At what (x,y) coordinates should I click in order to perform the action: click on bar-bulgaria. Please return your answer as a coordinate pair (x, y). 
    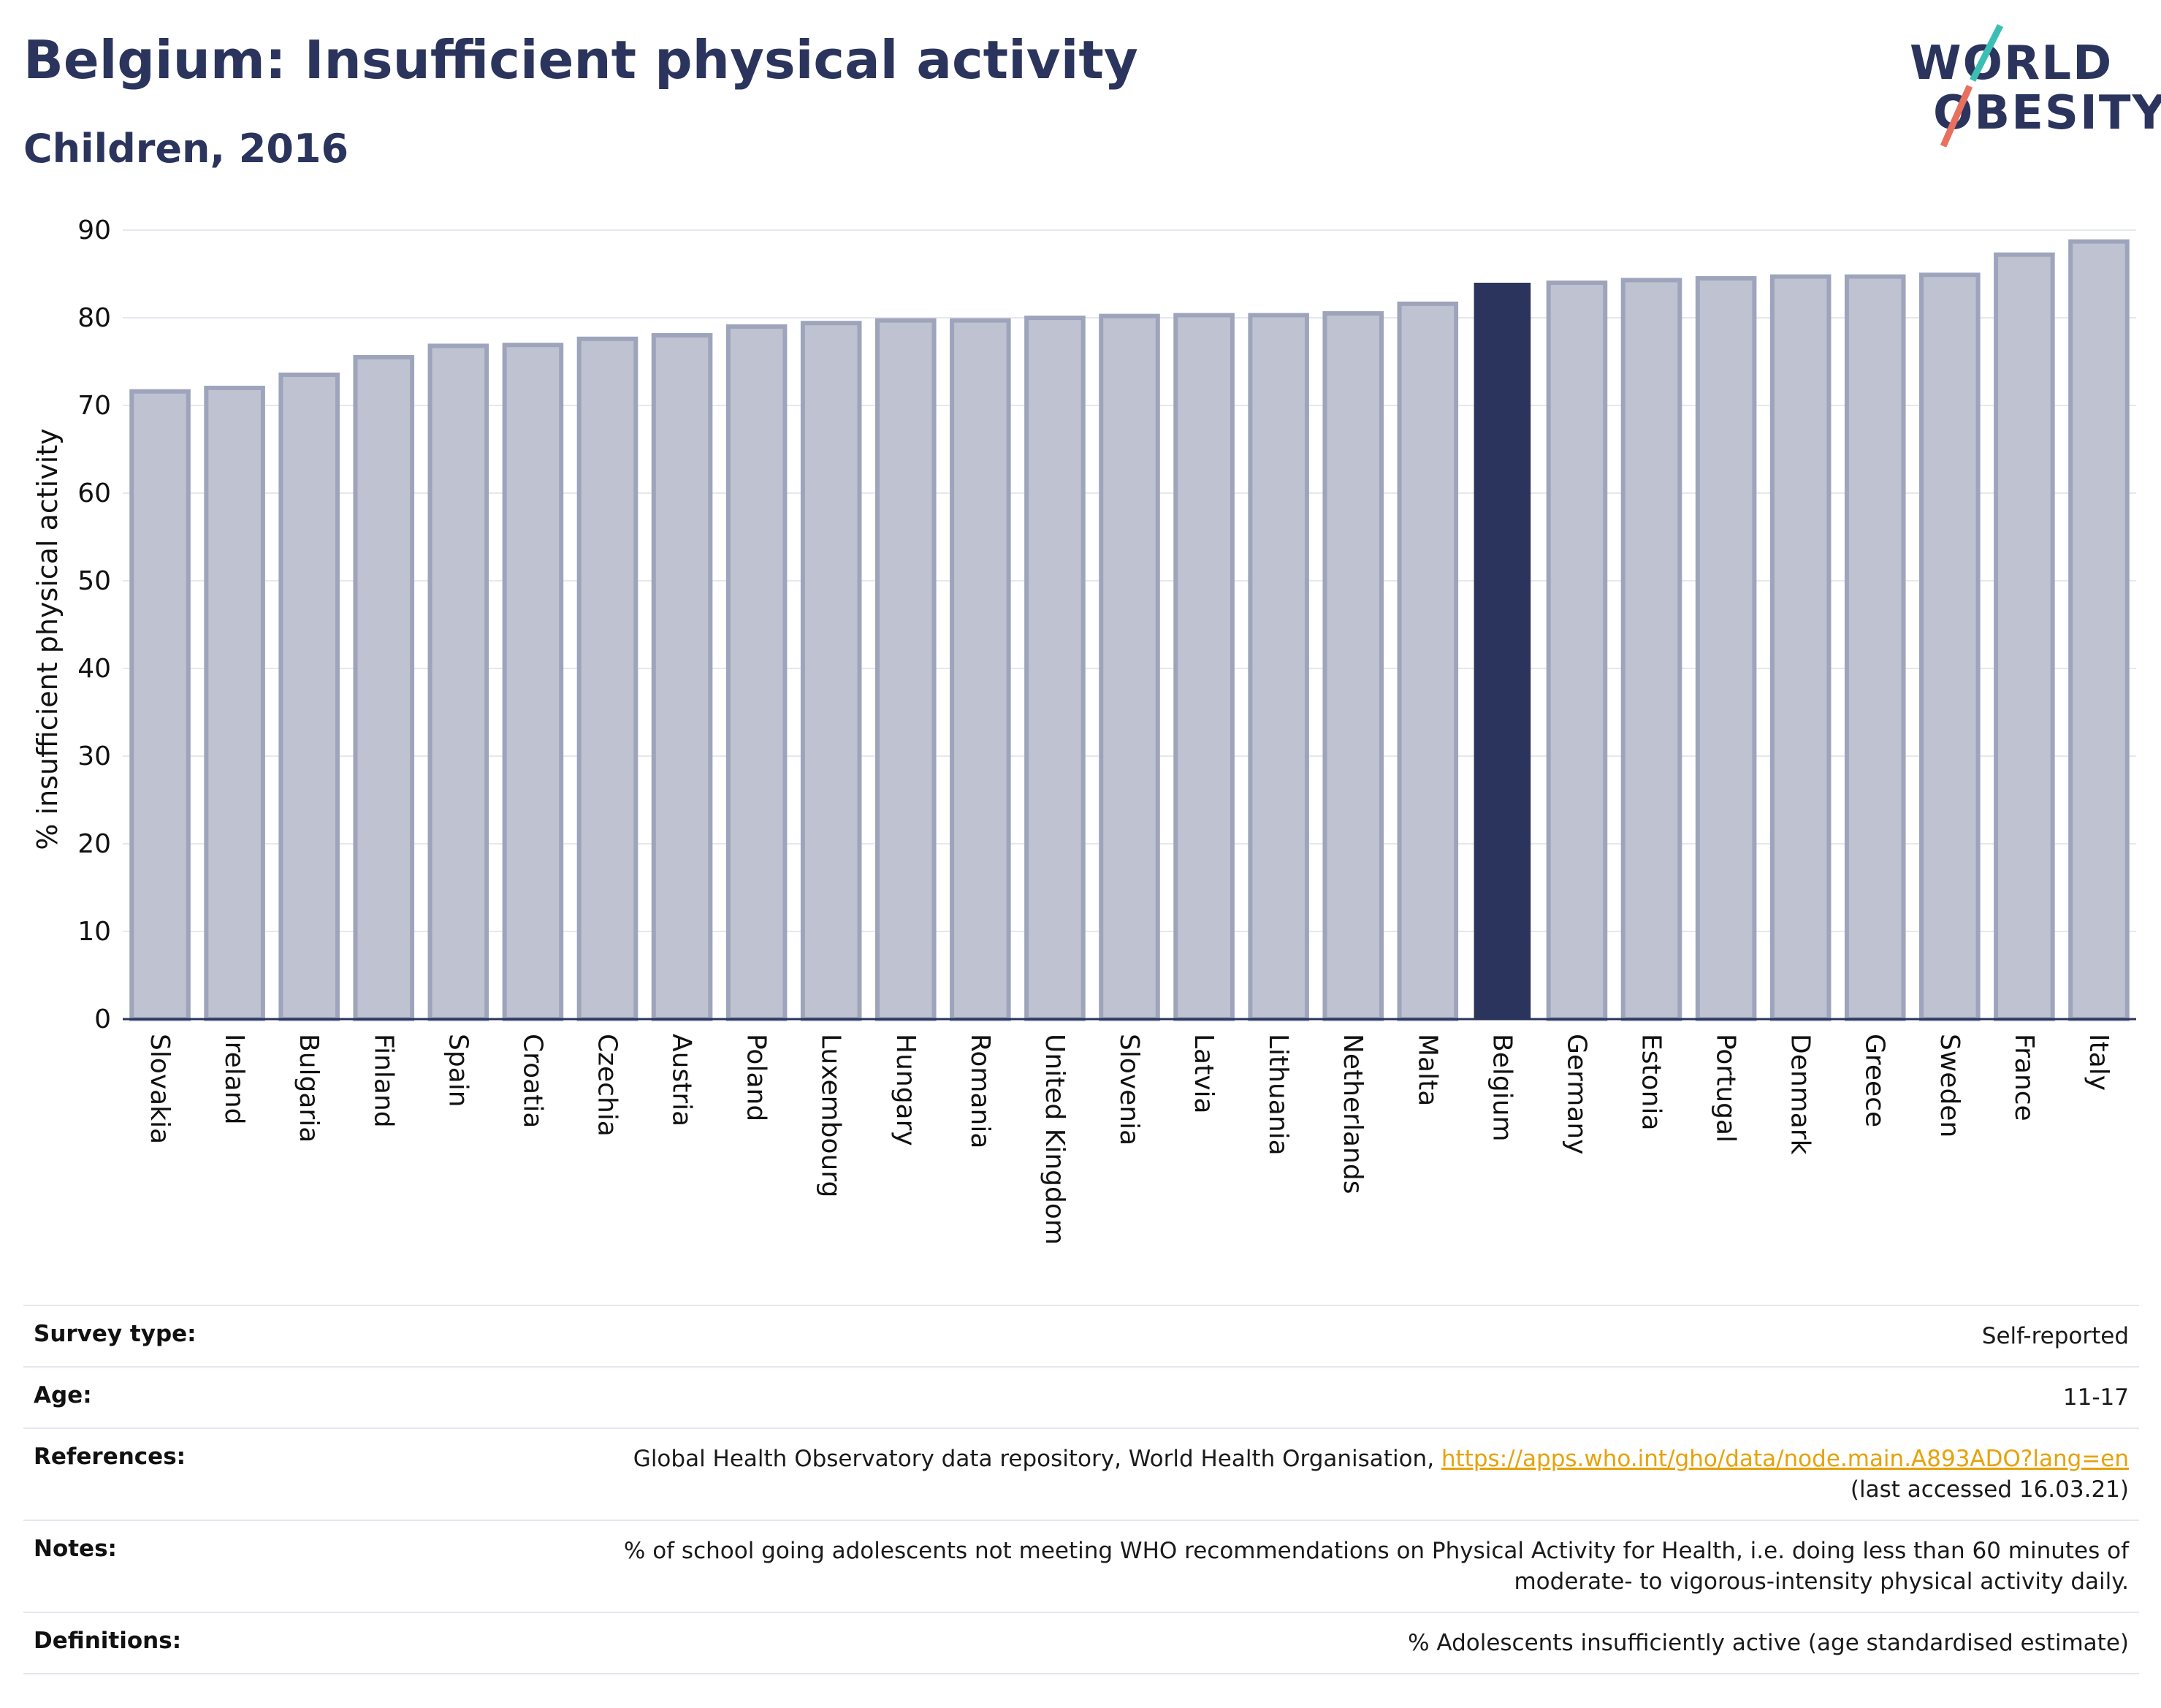
    Looking at the image, I should click on (309, 697).